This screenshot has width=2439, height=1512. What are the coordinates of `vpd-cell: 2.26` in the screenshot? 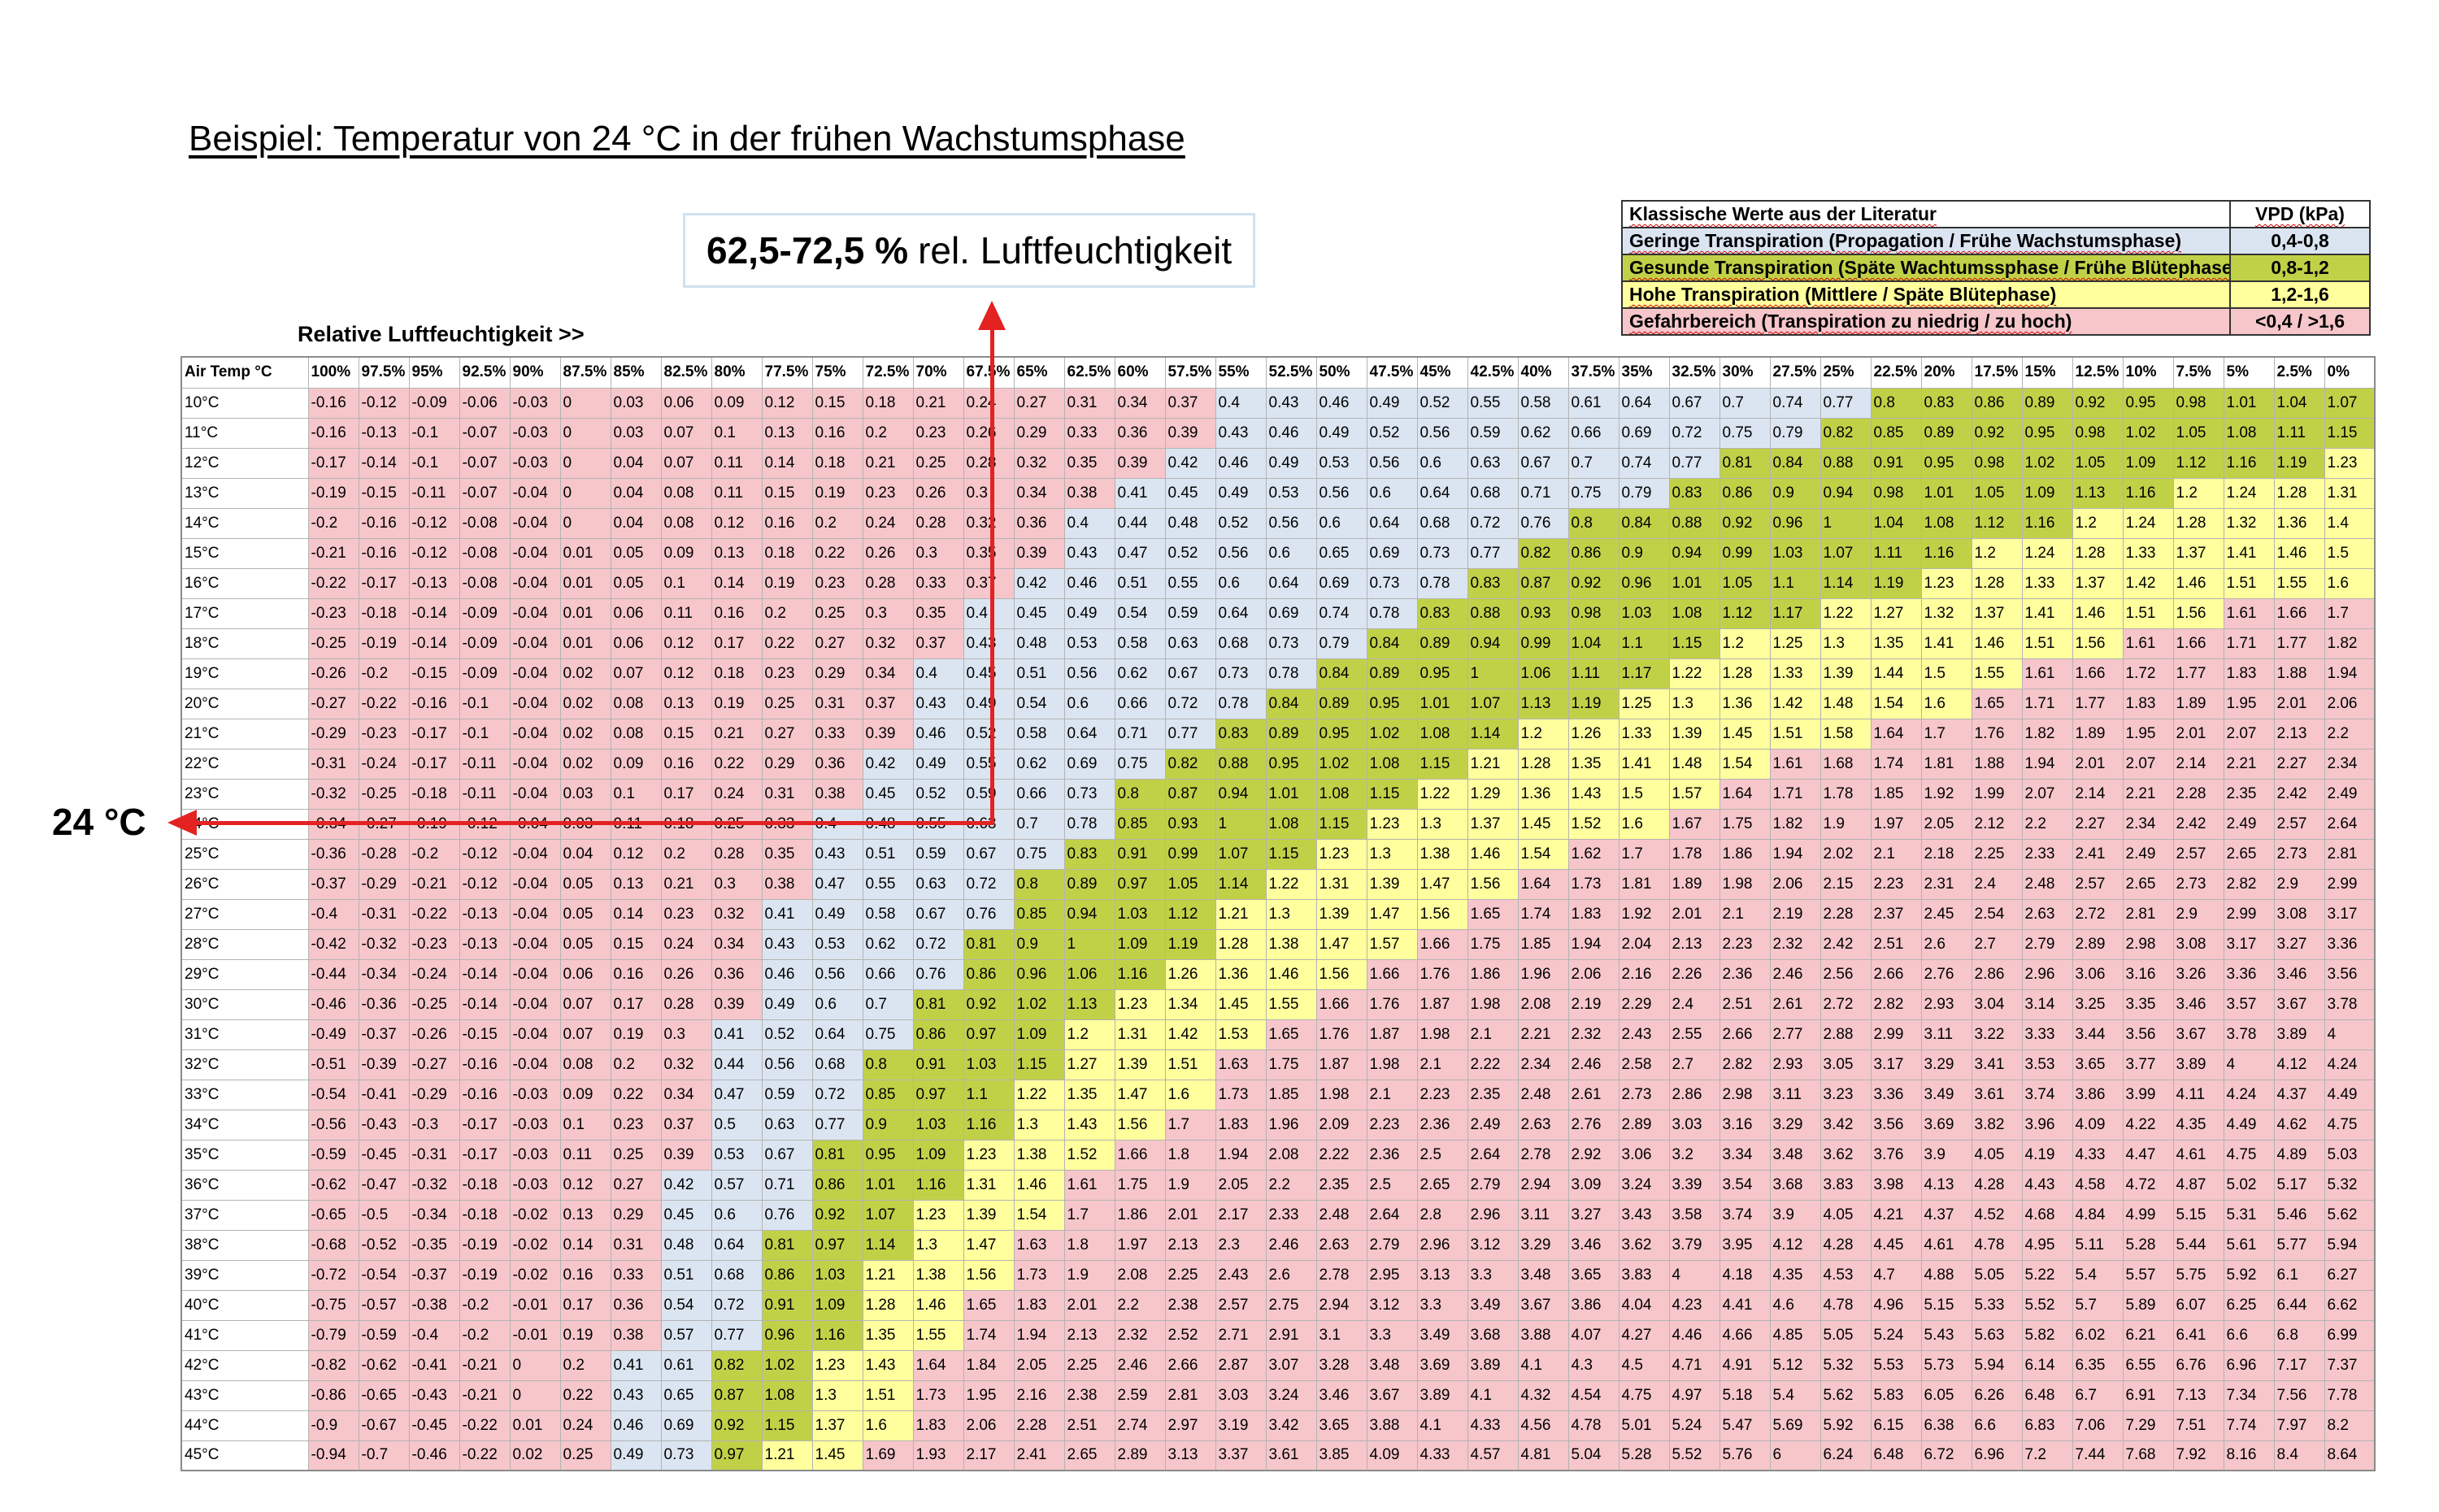 It's located at (1694, 974).